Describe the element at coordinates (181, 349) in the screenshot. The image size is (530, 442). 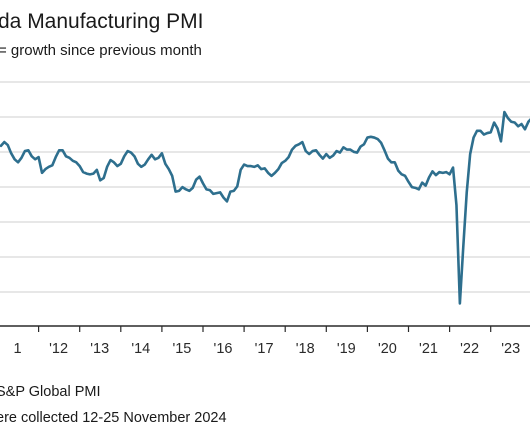
I see `x-tick-label: '15` at that location.